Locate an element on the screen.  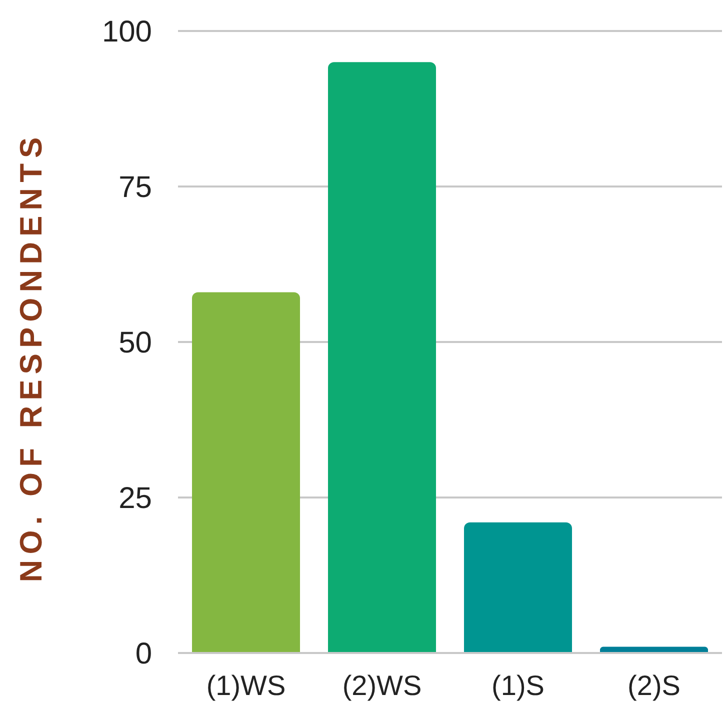
x-tick-label: (2)S is located at coordinates (654, 685).